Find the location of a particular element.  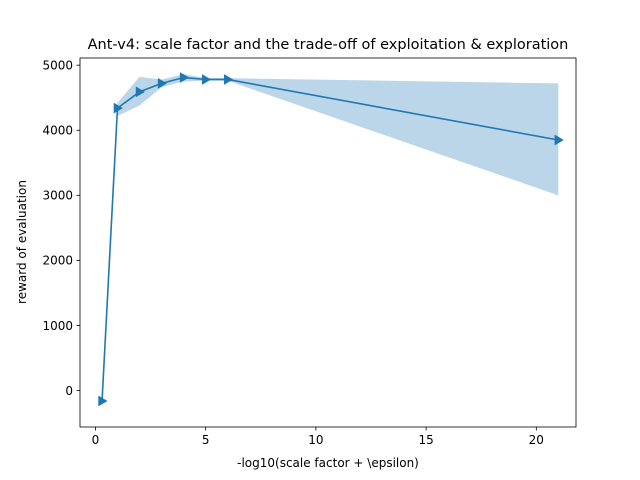

x-axis: 0 5 10 15 20 is located at coordinates (318, 437).